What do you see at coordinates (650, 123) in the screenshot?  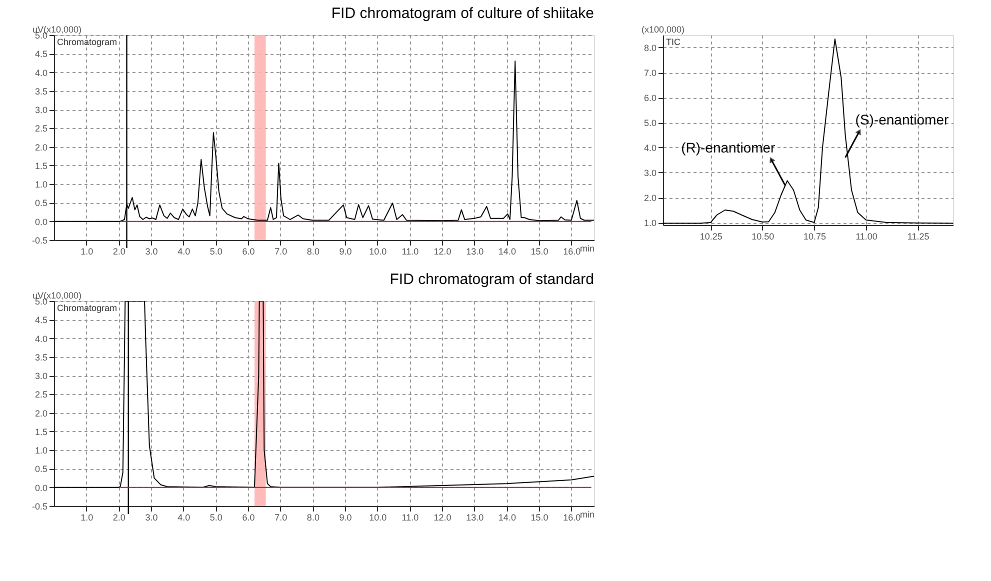 I see `y-tick-label: 5.0` at bounding box center [650, 123].